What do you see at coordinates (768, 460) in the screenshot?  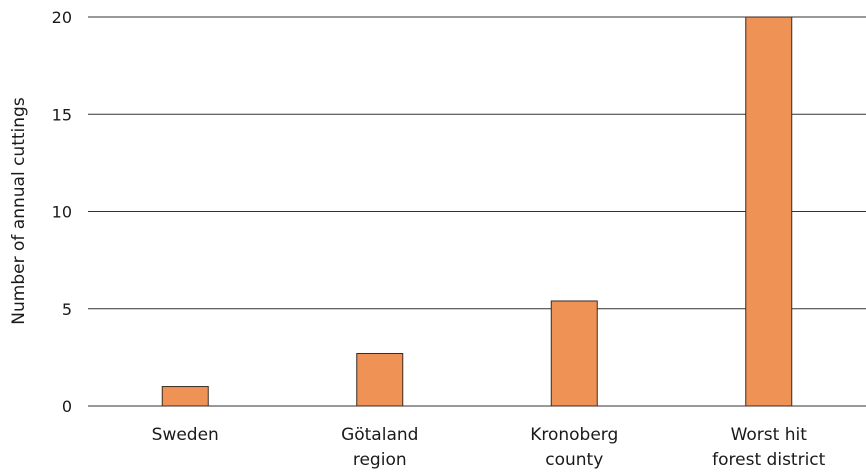 I see `x-category-label-line: forest district` at bounding box center [768, 460].